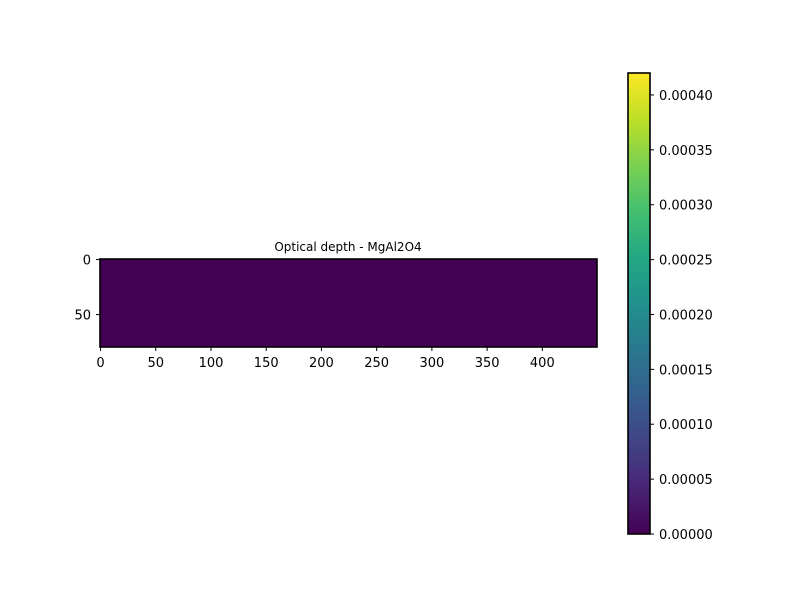  Describe the element at coordinates (686, 151) in the screenshot. I see `colorbar-tick-label: 0.00035` at that location.